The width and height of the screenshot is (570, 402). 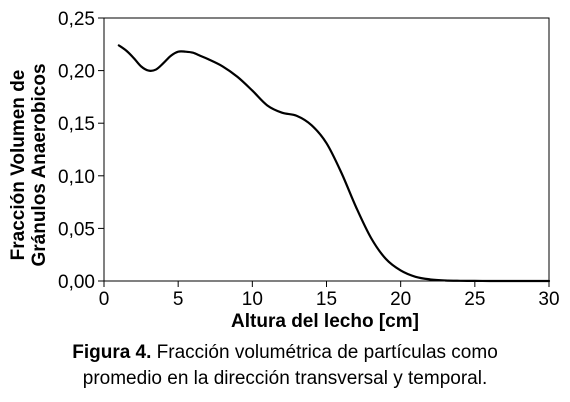 What do you see at coordinates (325, 321) in the screenshot?
I see `x-axis-title: Altura del lecho [cm]` at bounding box center [325, 321].